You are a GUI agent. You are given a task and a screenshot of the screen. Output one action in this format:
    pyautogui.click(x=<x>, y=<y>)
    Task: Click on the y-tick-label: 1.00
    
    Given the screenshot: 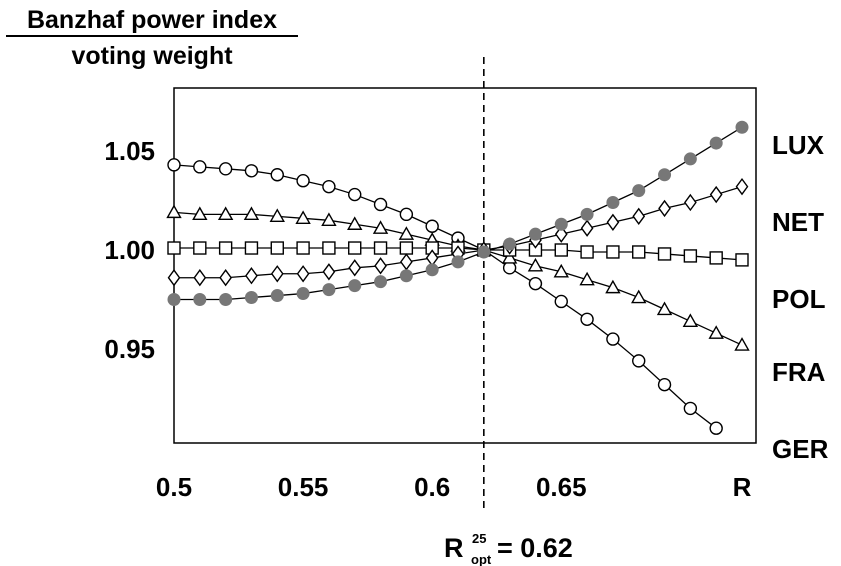 What is the action you would take?
    pyautogui.click(x=129, y=250)
    